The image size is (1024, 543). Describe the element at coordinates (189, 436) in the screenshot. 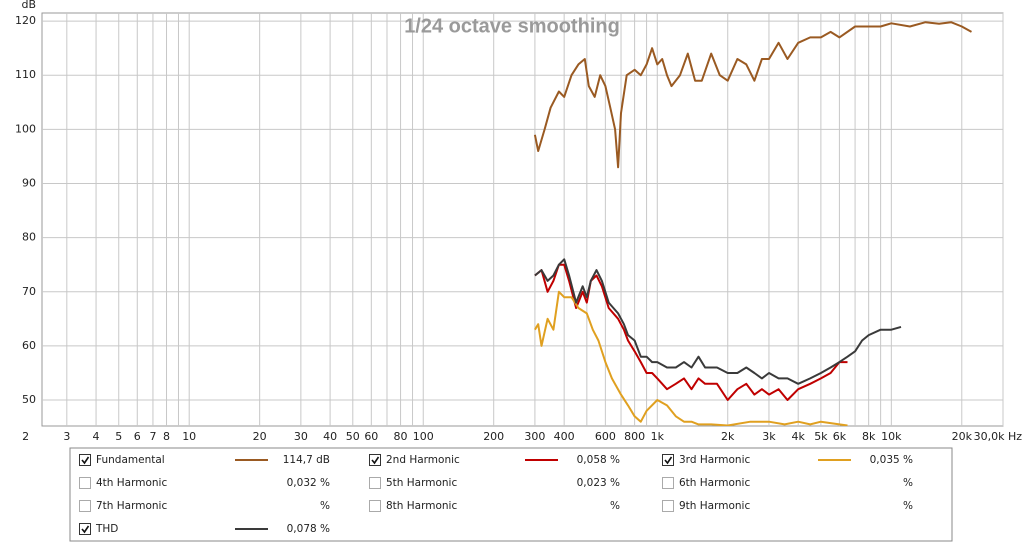

I see `x-tick-label: 10` at that location.